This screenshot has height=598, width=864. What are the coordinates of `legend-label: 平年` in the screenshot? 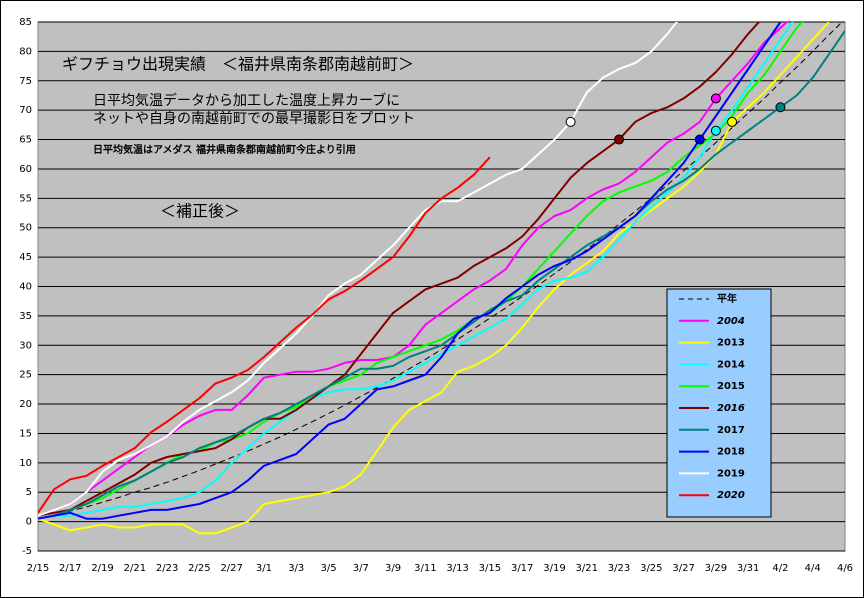 It's located at (727, 298).